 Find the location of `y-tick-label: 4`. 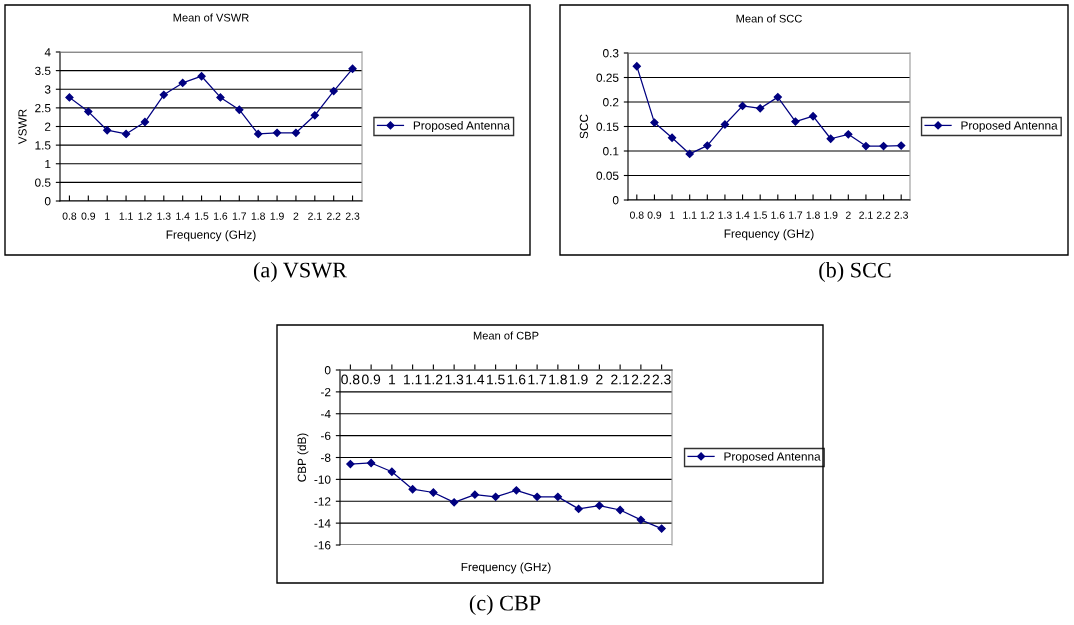

y-tick-label: 4 is located at coordinates (47, 52).